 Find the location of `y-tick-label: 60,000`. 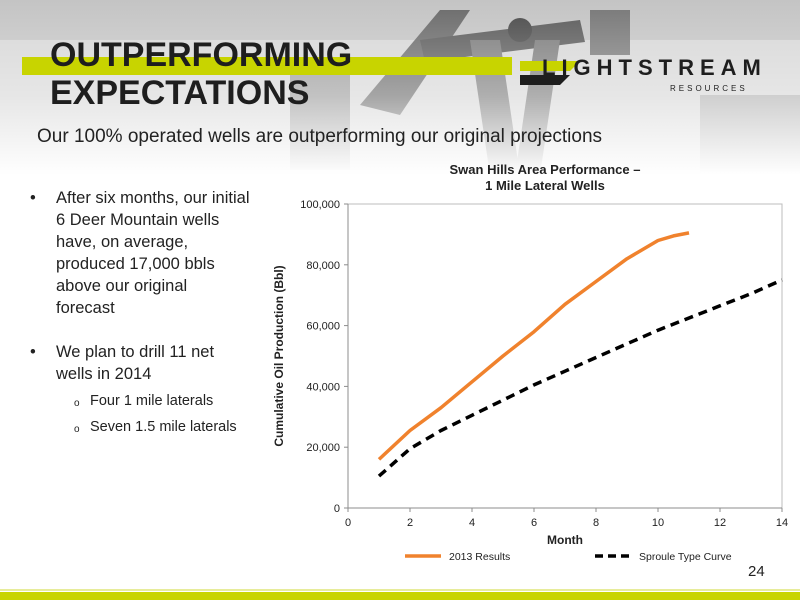

y-tick-label: 60,000 is located at coordinates (323, 327).